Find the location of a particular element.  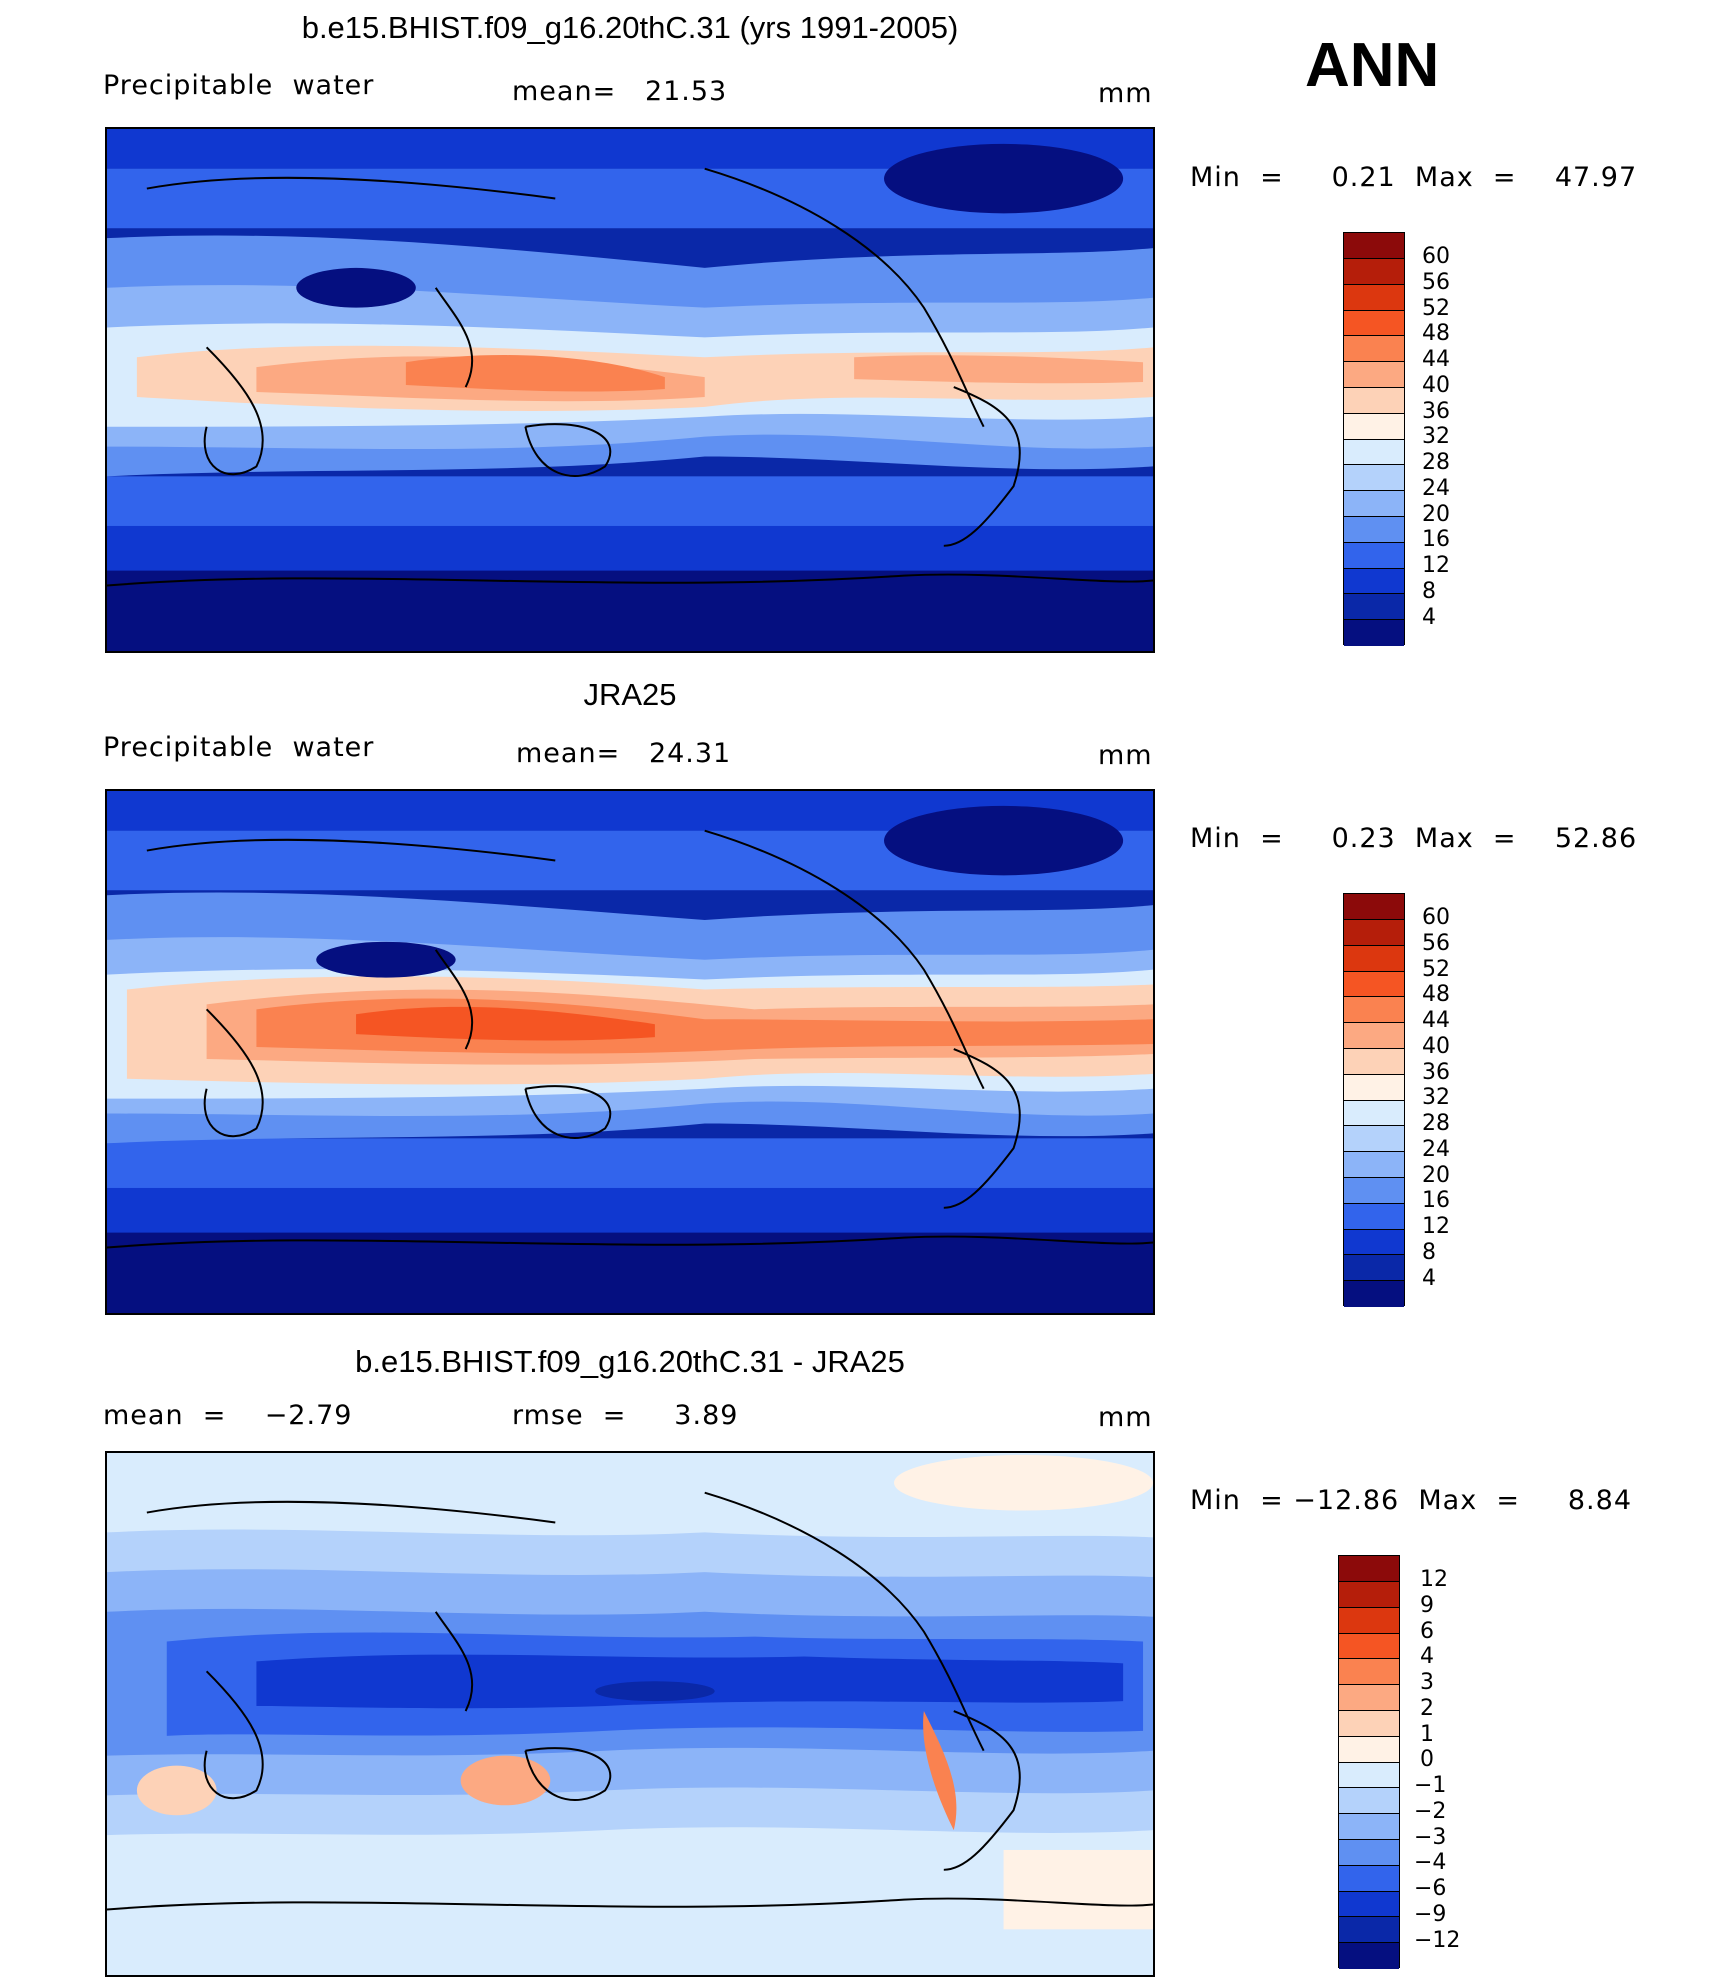

panel-1-mean-label: mean= 21.53 is located at coordinates (620, 91).